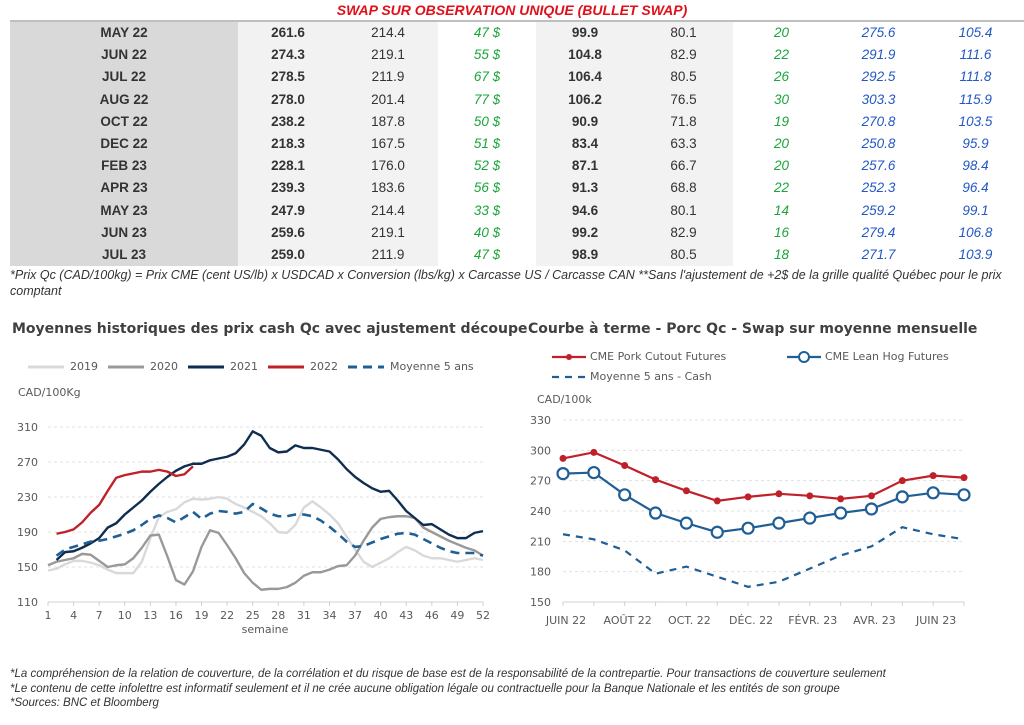 The width and height of the screenshot is (1024, 725). Describe the element at coordinates (288, 255) in the screenshot. I see `table-cell: 259.0` at that location.